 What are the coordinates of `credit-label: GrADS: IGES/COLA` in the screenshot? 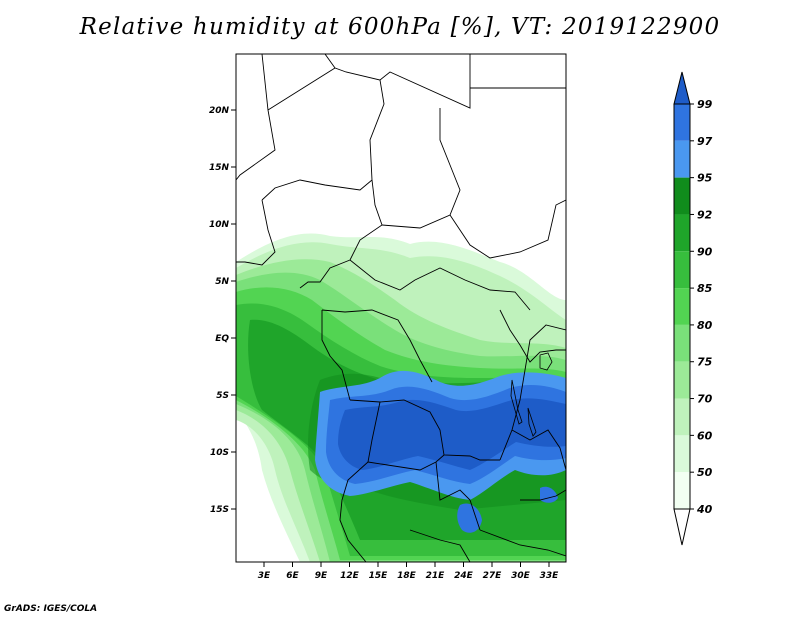 It's located at (51, 609).